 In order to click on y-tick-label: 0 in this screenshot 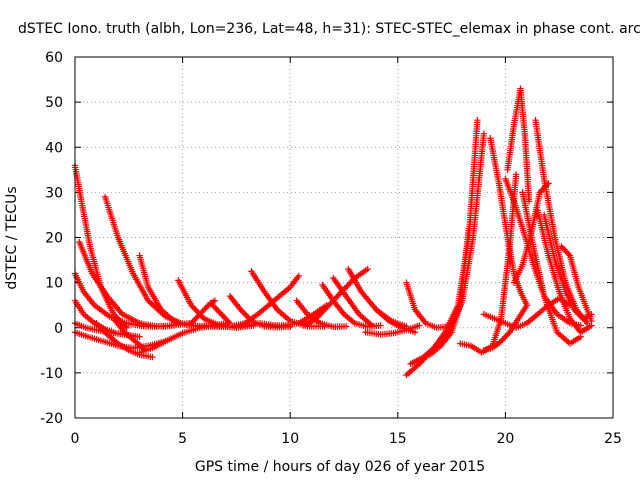, I will do `click(58, 329)`.